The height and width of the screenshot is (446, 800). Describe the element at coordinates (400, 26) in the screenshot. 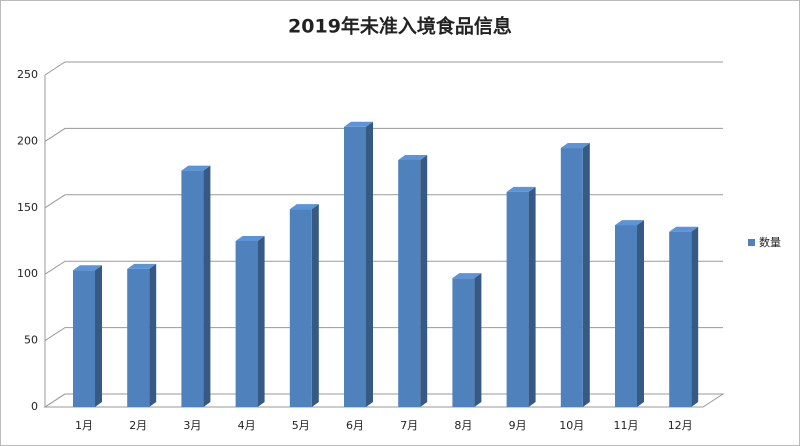

I see `chart-title: 2019年未准入境食品信息` at that location.